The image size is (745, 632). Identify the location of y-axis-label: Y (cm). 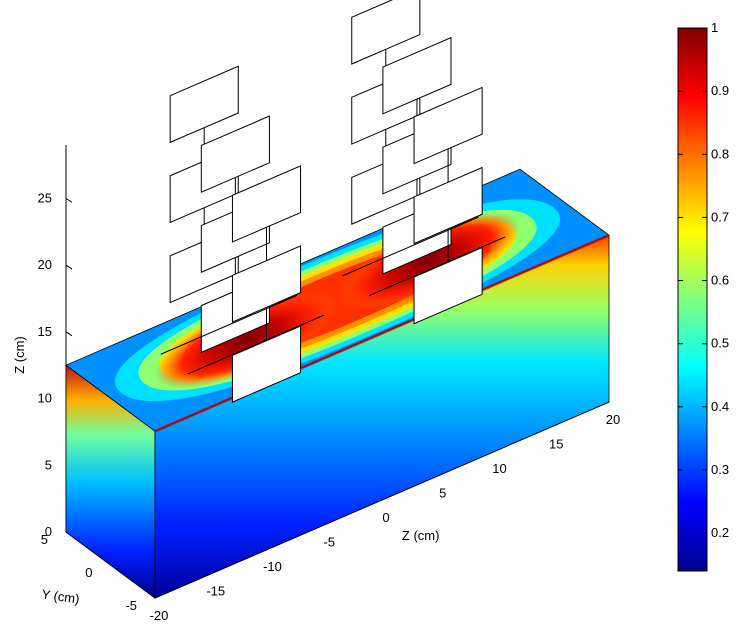
(61, 596).